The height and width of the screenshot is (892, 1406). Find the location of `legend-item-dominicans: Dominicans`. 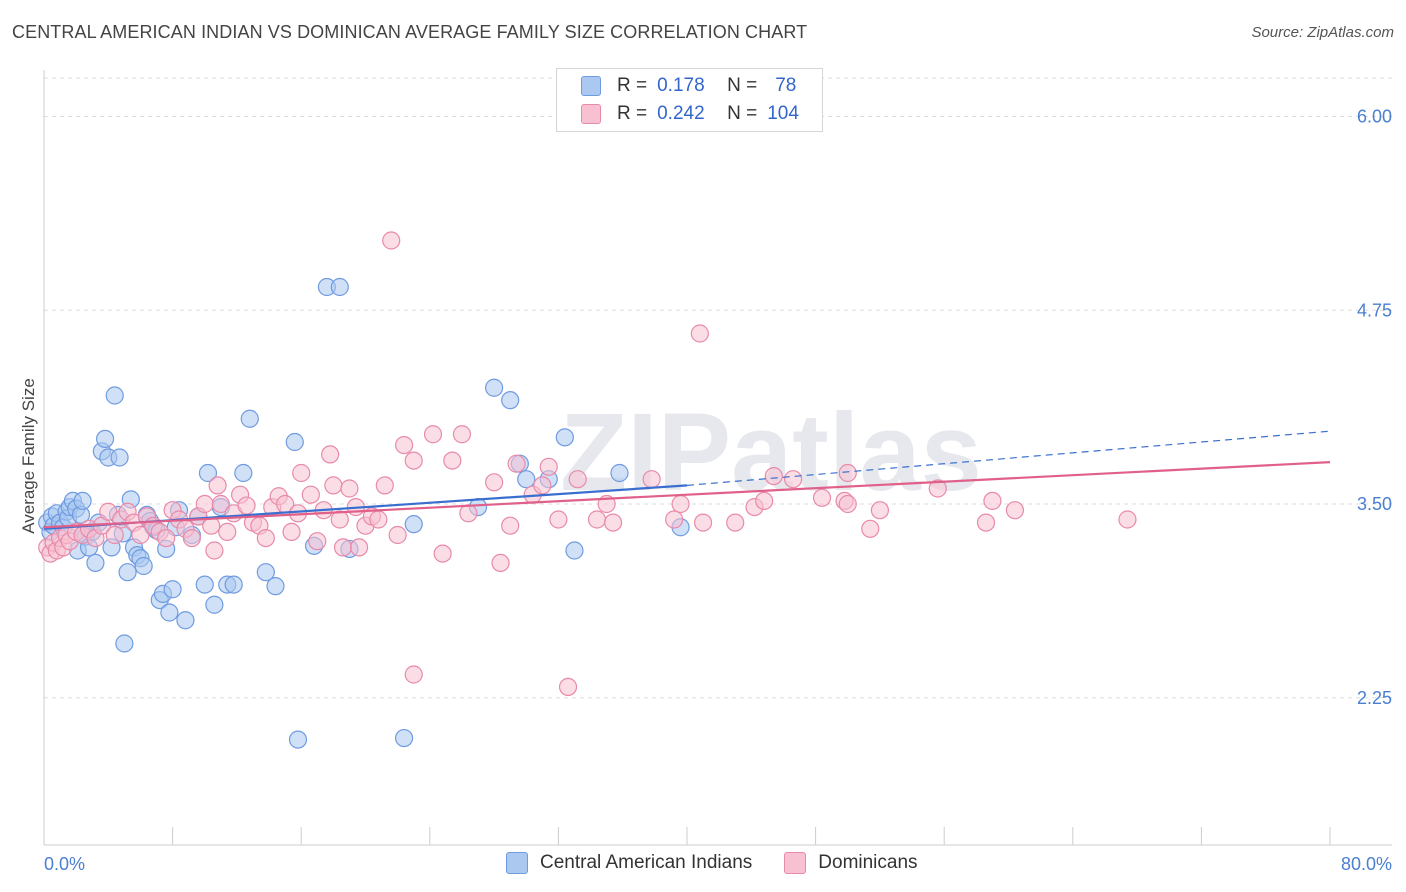

legend-item-dominicans: Dominicans is located at coordinates (851, 863).